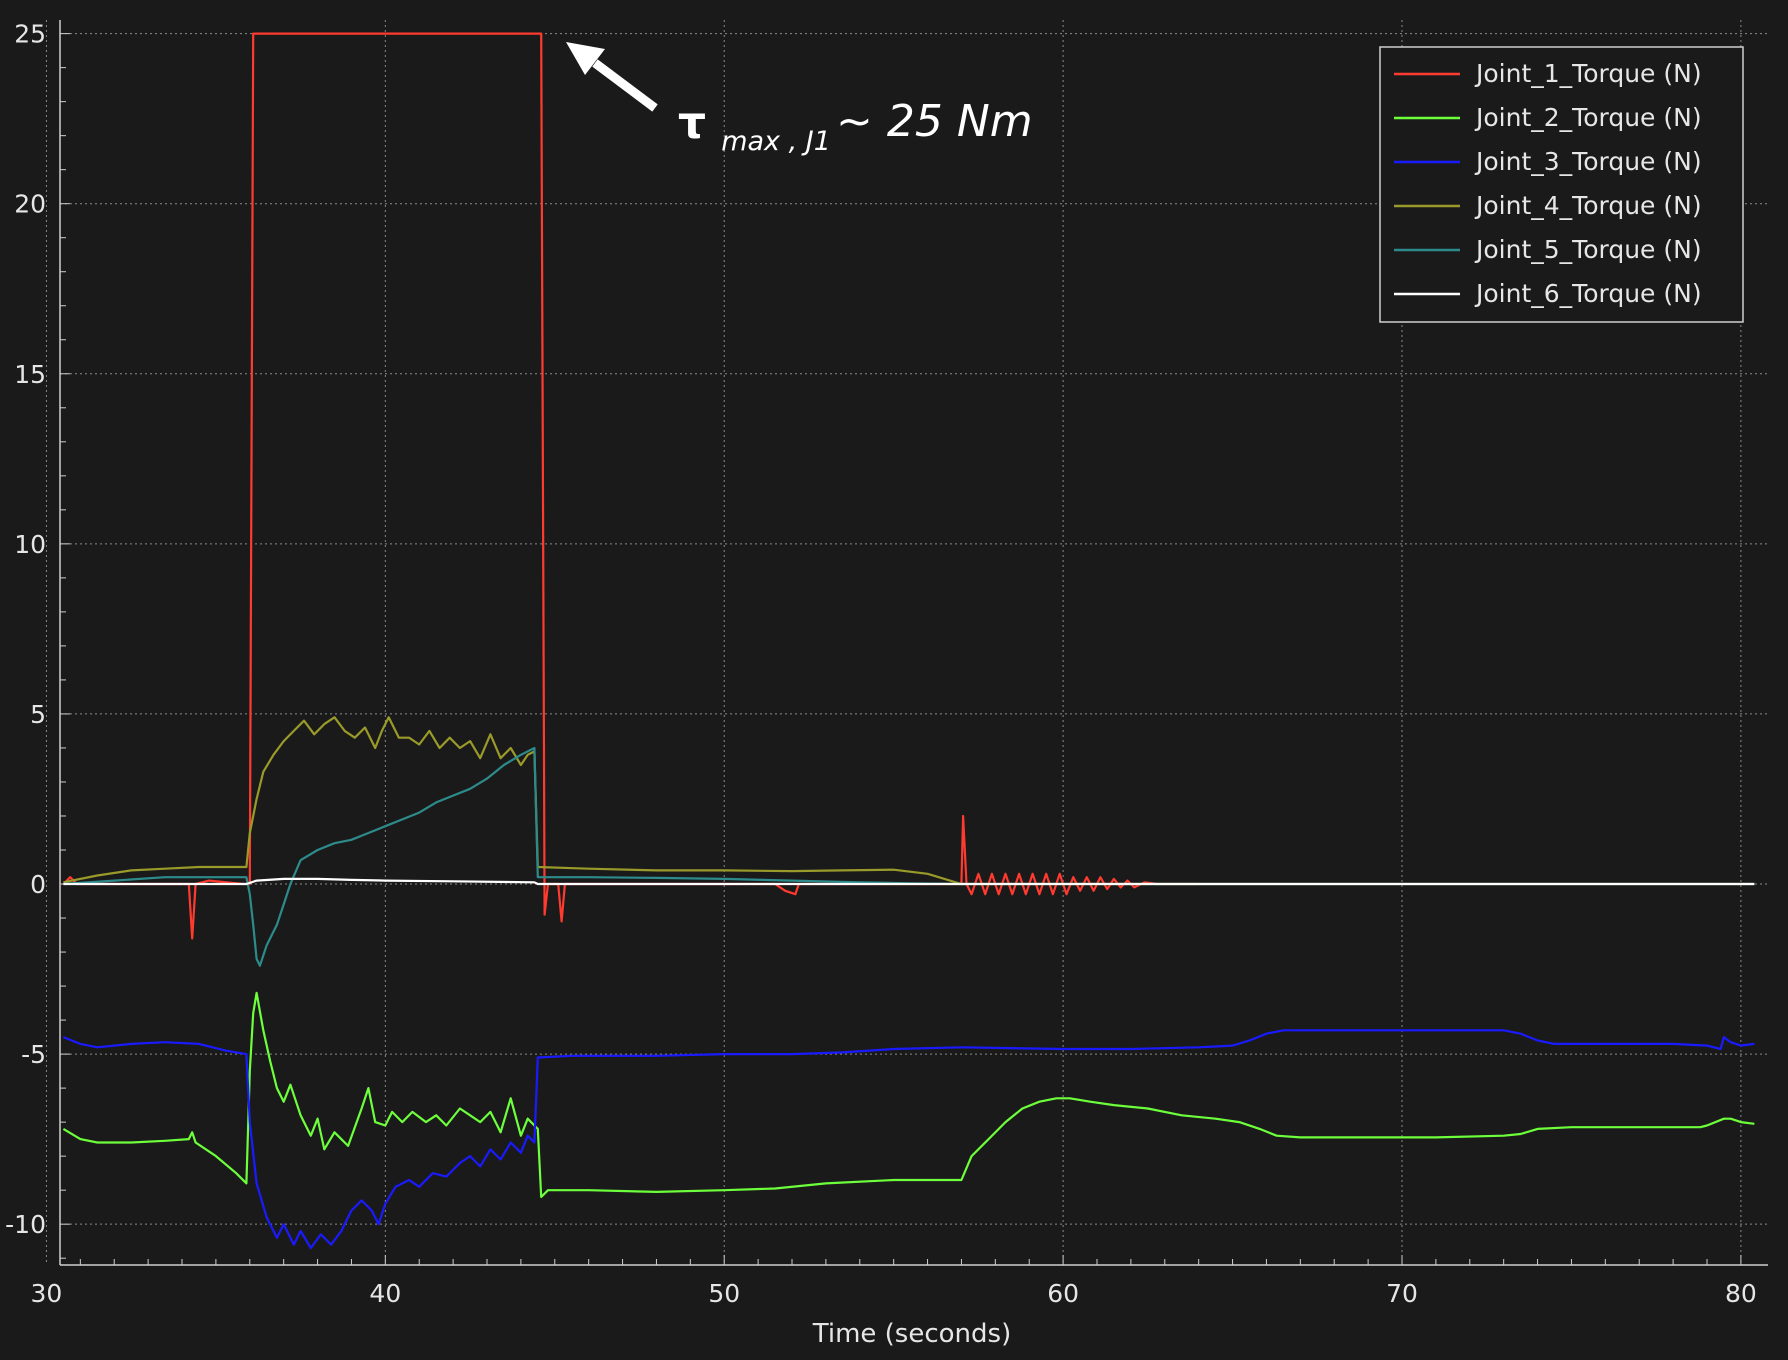 The image size is (1788, 1360). I want to click on max-torque-annotation: τ max , J1 ~ 25 Nm, so click(799, 99).